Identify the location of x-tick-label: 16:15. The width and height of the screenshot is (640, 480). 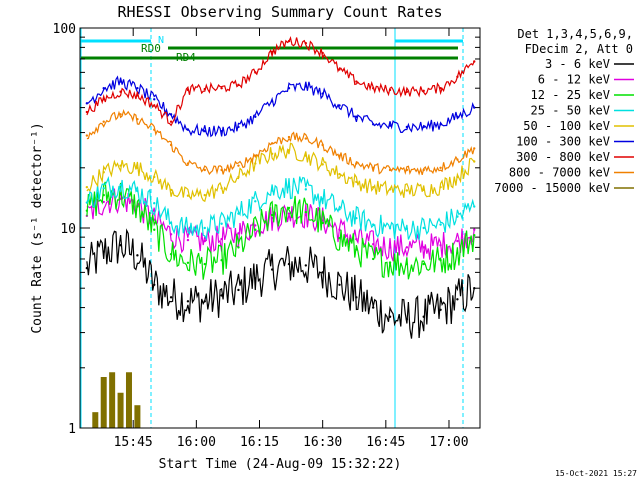
(259, 442).